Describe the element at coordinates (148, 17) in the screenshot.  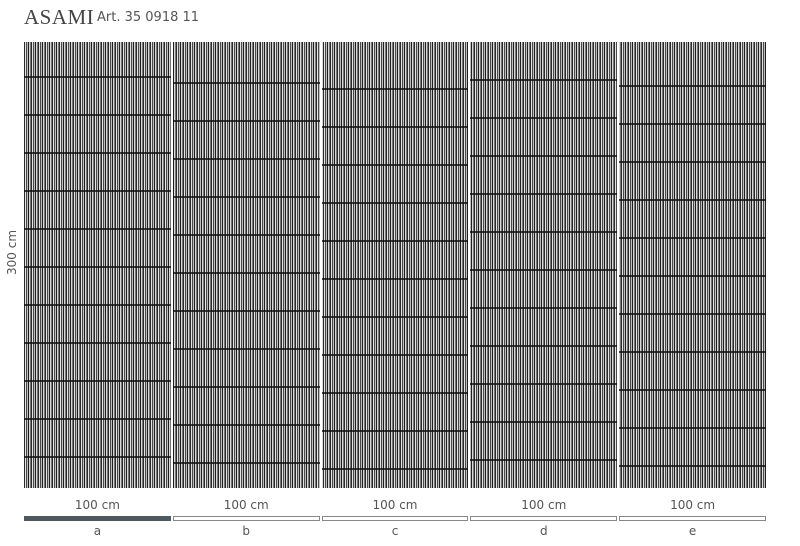
I see `article-number: Art. 35 0918 11` at that location.